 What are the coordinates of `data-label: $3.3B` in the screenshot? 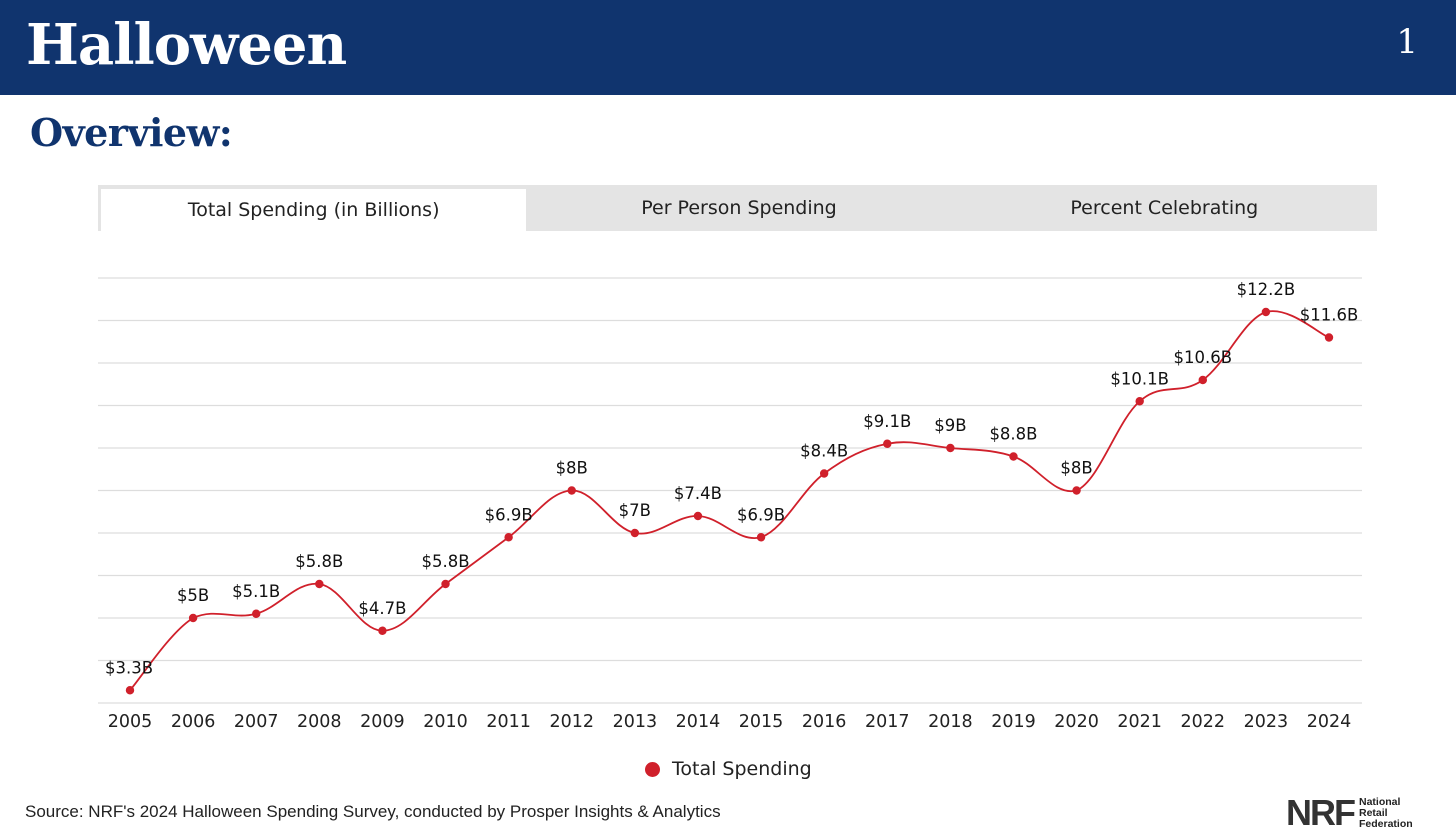 It's located at (129, 667).